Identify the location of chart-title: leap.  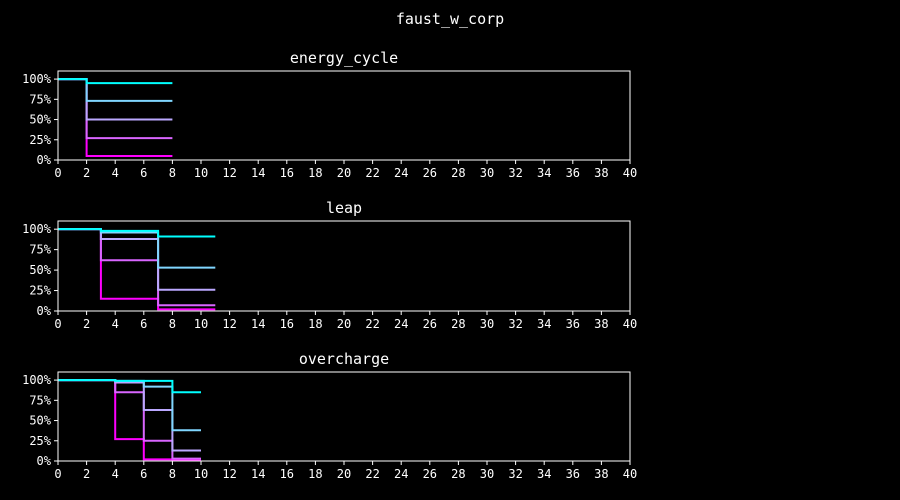
(344, 208).